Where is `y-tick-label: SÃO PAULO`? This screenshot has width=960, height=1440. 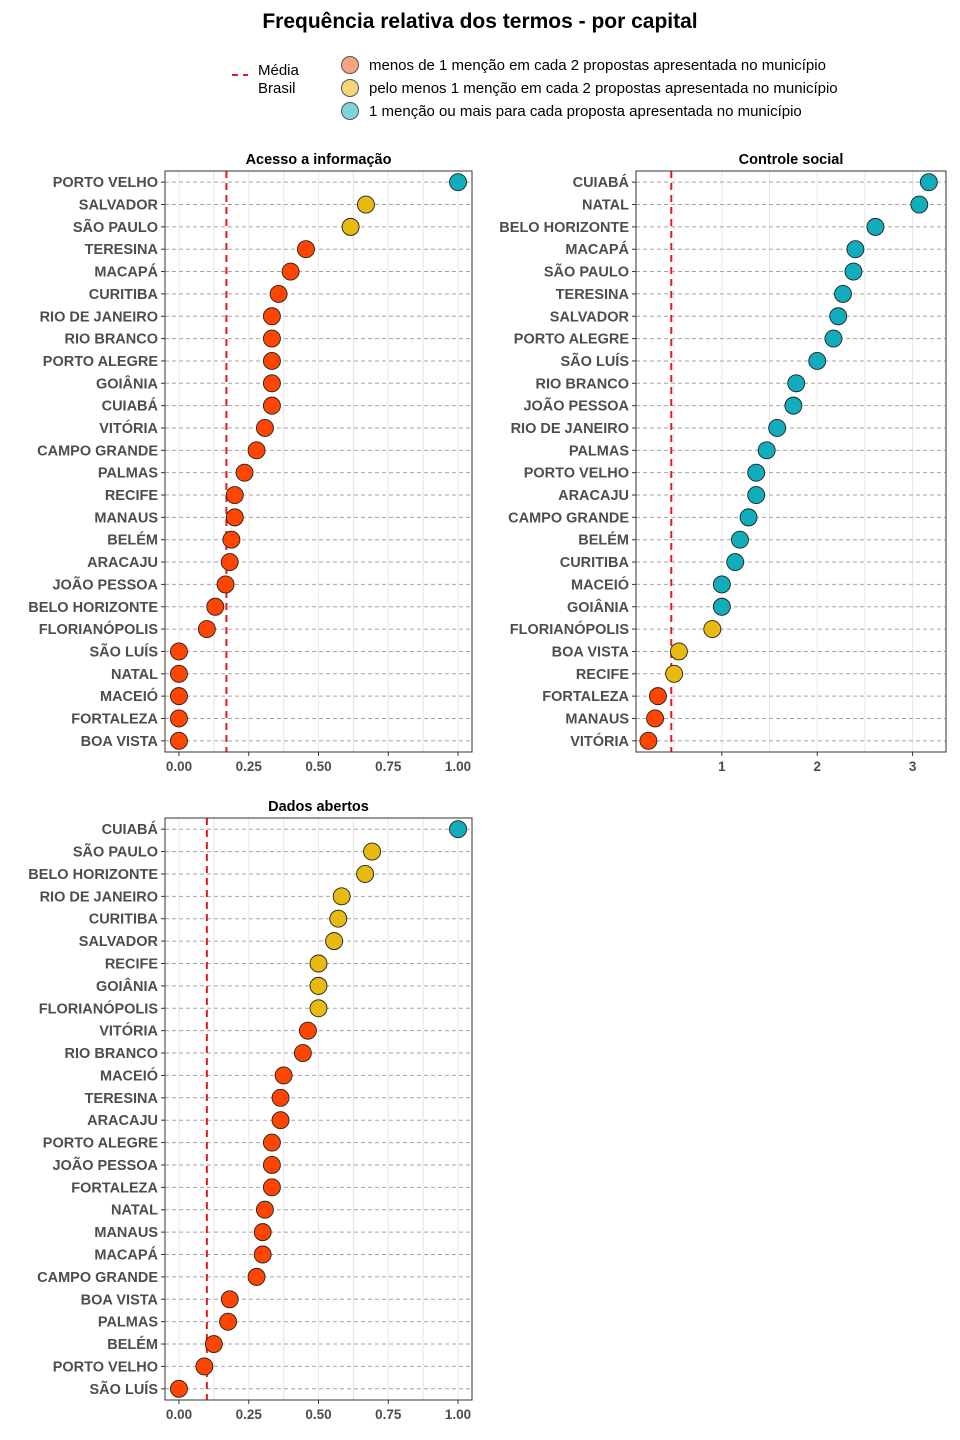 y-tick-label: SÃO PAULO is located at coordinates (115, 852).